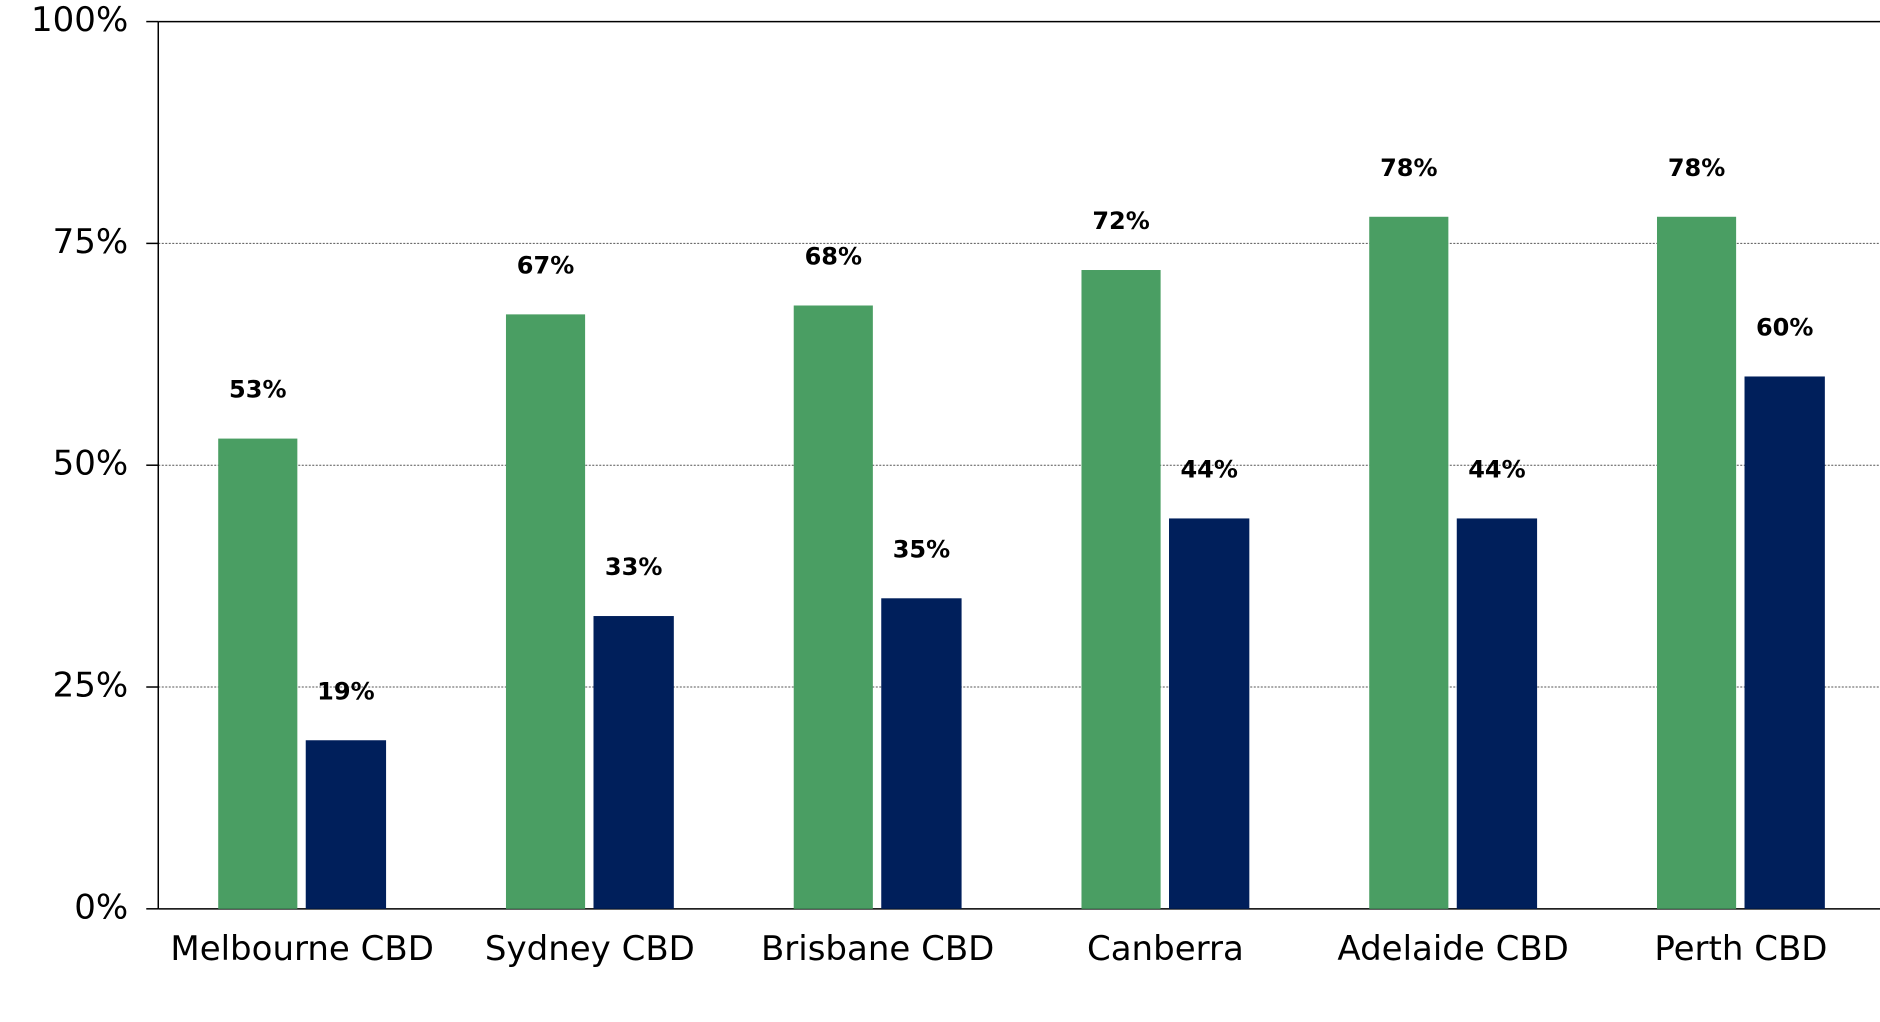  What do you see at coordinates (1741, 948) in the screenshot?
I see `x-tick-label: Perth CBD` at bounding box center [1741, 948].